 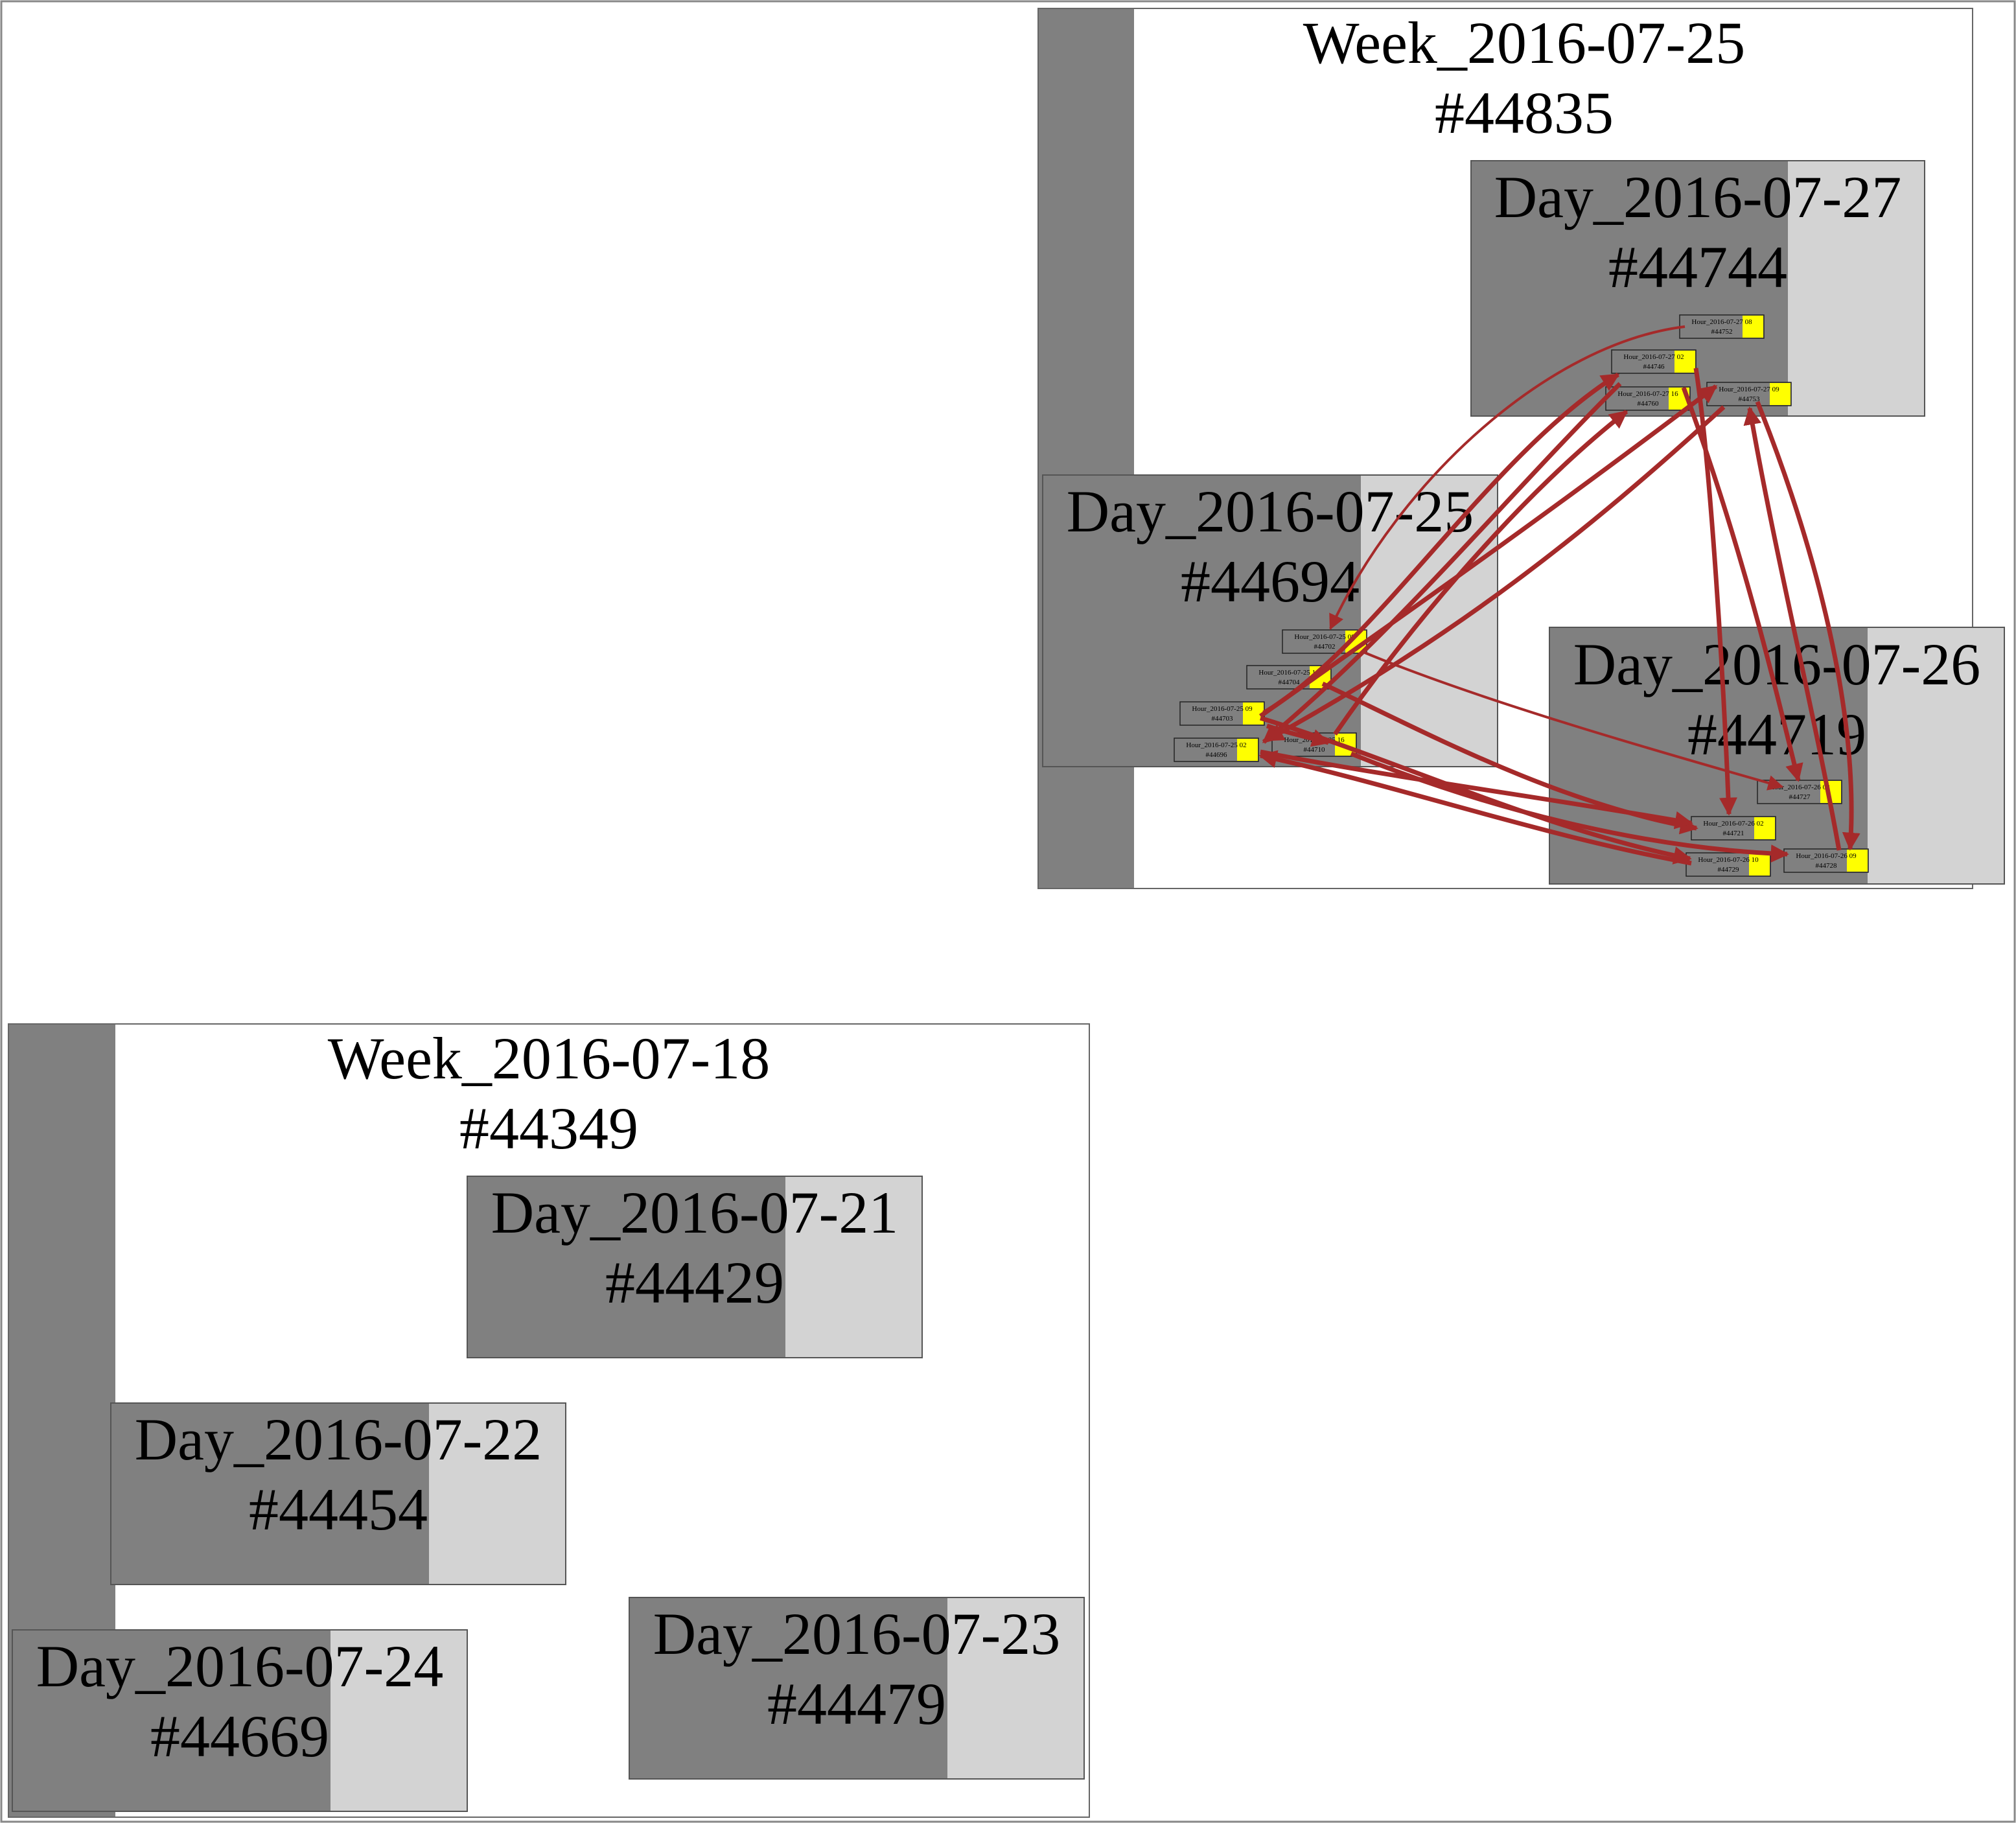 What do you see at coordinates (857, 1634) in the screenshot?
I see `day-label: Day_2016-07-23` at bounding box center [857, 1634].